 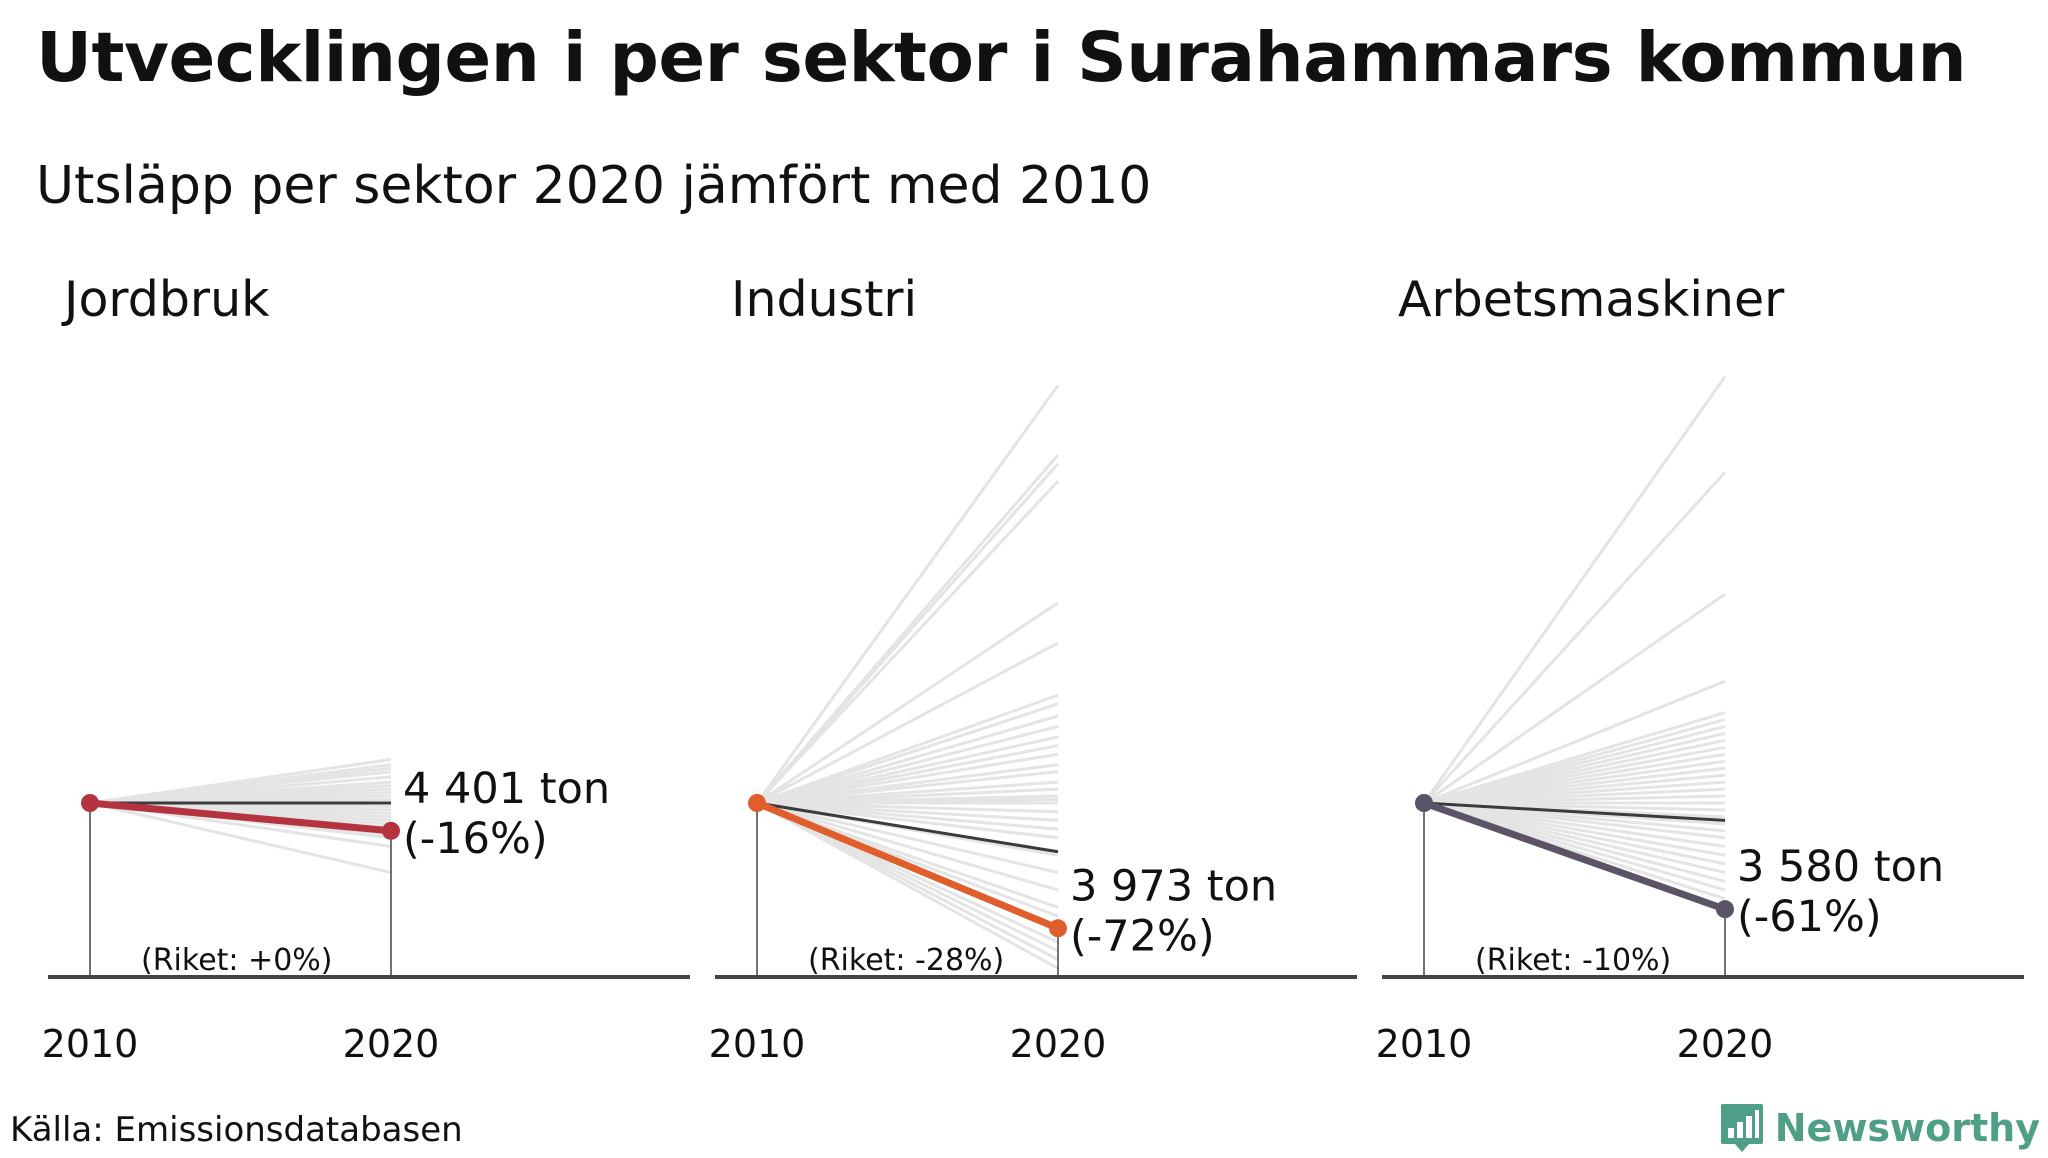 I want to click on change-label: (-61%), so click(x=1809, y=917).